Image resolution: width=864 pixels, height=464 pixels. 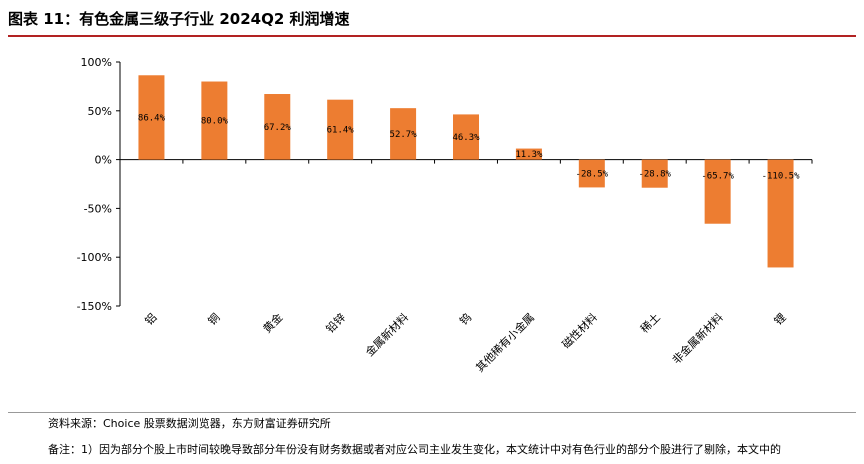 What do you see at coordinates (579, 330) in the screenshot?
I see `category-label: 磁性材料` at bounding box center [579, 330].